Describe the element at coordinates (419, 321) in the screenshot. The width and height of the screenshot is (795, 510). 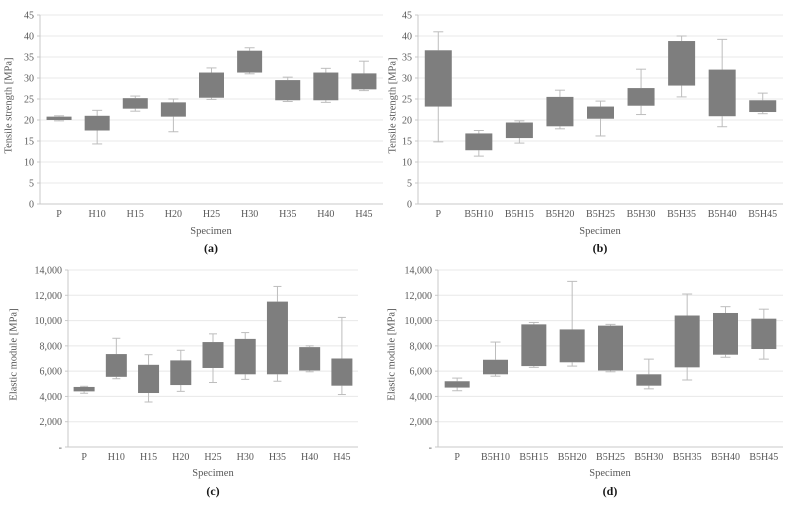
I see `y-tick-label: 10,000` at that location.